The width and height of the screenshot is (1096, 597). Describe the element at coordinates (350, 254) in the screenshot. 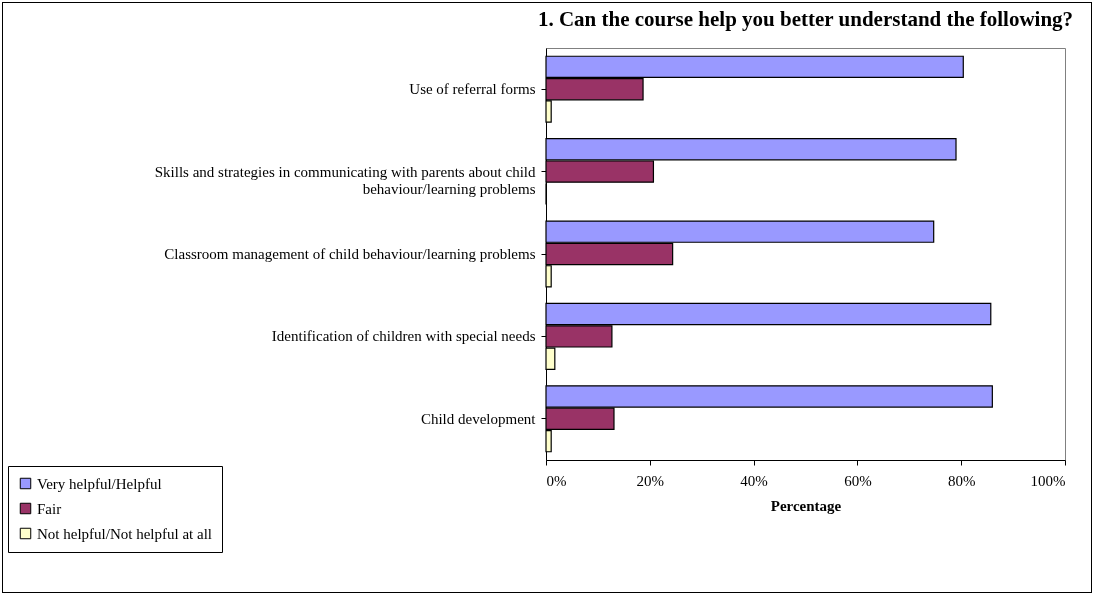

I see `y-tick-label: Classroom management of child behaviour/learning problems` at that location.